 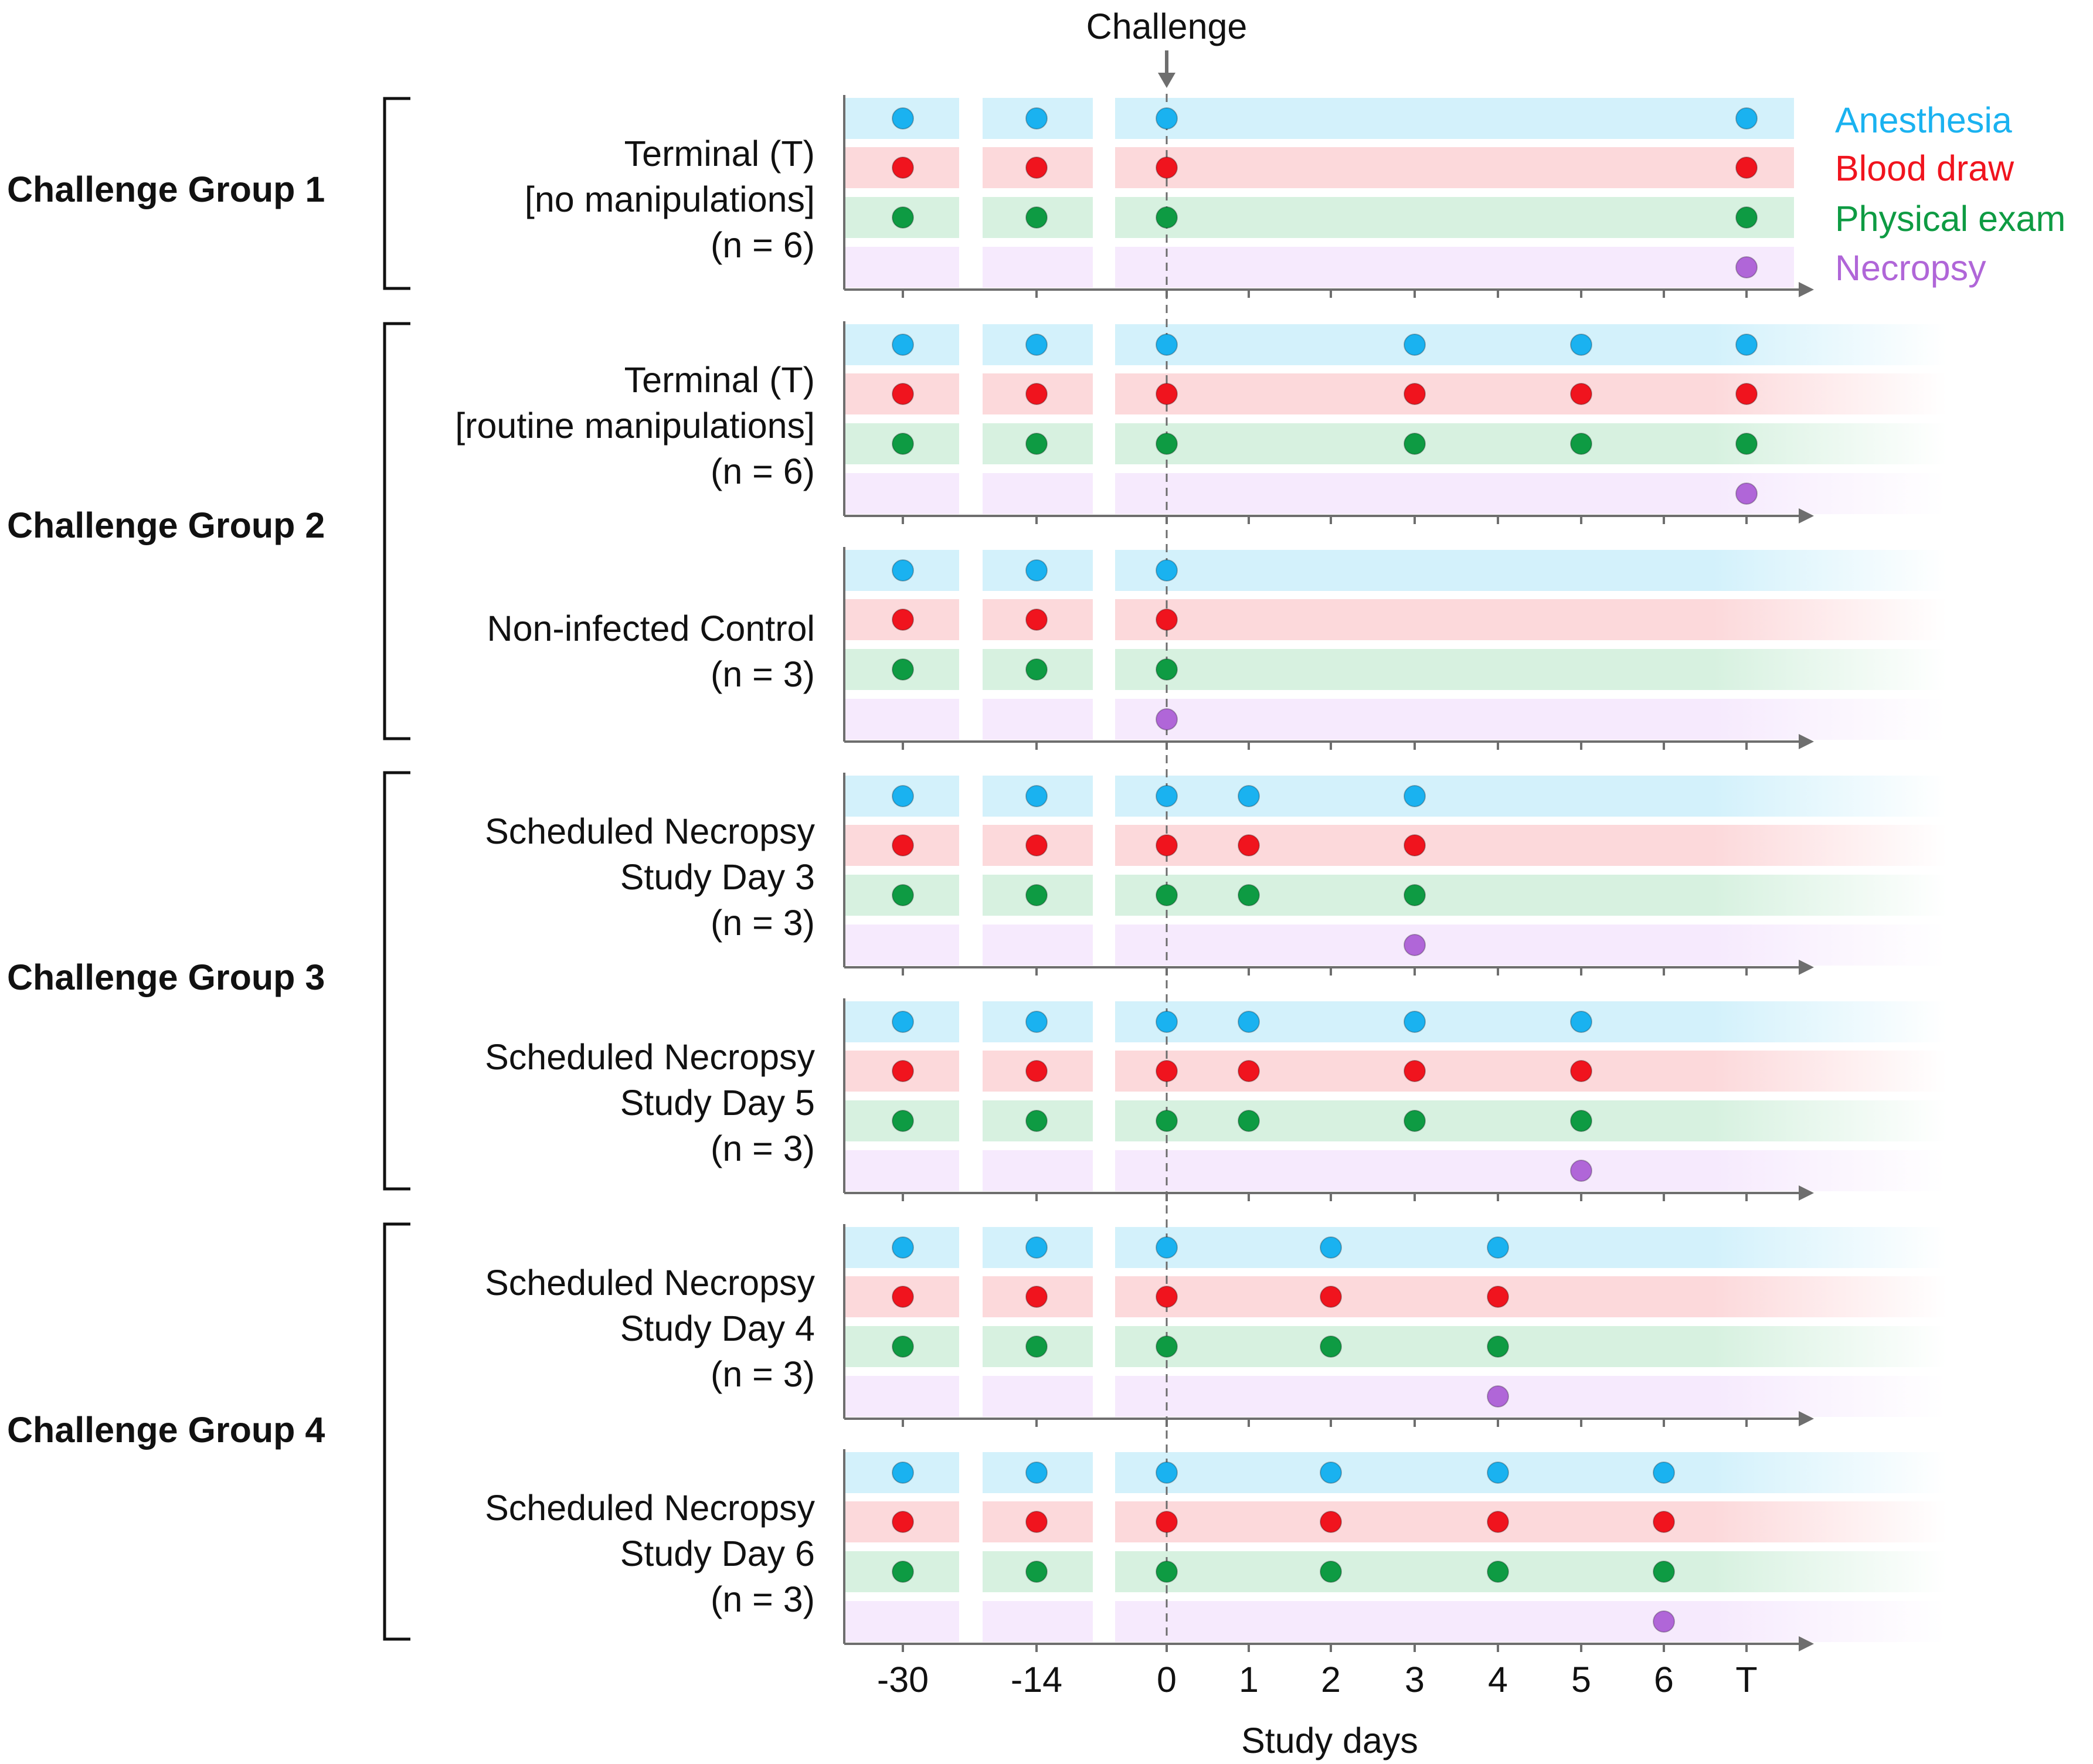 What do you see at coordinates (763, 674) in the screenshot?
I see `cohort-label-line: (n = 3)` at bounding box center [763, 674].